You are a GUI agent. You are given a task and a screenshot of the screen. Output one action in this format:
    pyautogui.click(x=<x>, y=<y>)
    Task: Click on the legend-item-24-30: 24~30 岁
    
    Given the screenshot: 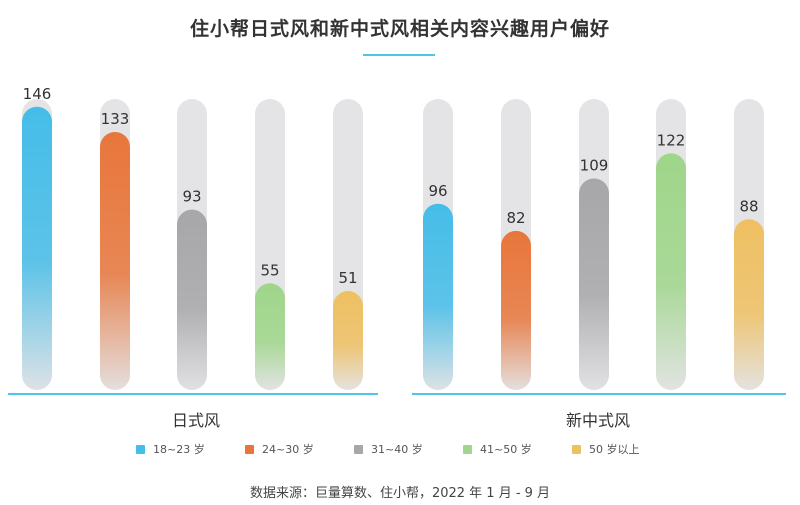 What is the action you would take?
    pyautogui.click(x=279, y=449)
    